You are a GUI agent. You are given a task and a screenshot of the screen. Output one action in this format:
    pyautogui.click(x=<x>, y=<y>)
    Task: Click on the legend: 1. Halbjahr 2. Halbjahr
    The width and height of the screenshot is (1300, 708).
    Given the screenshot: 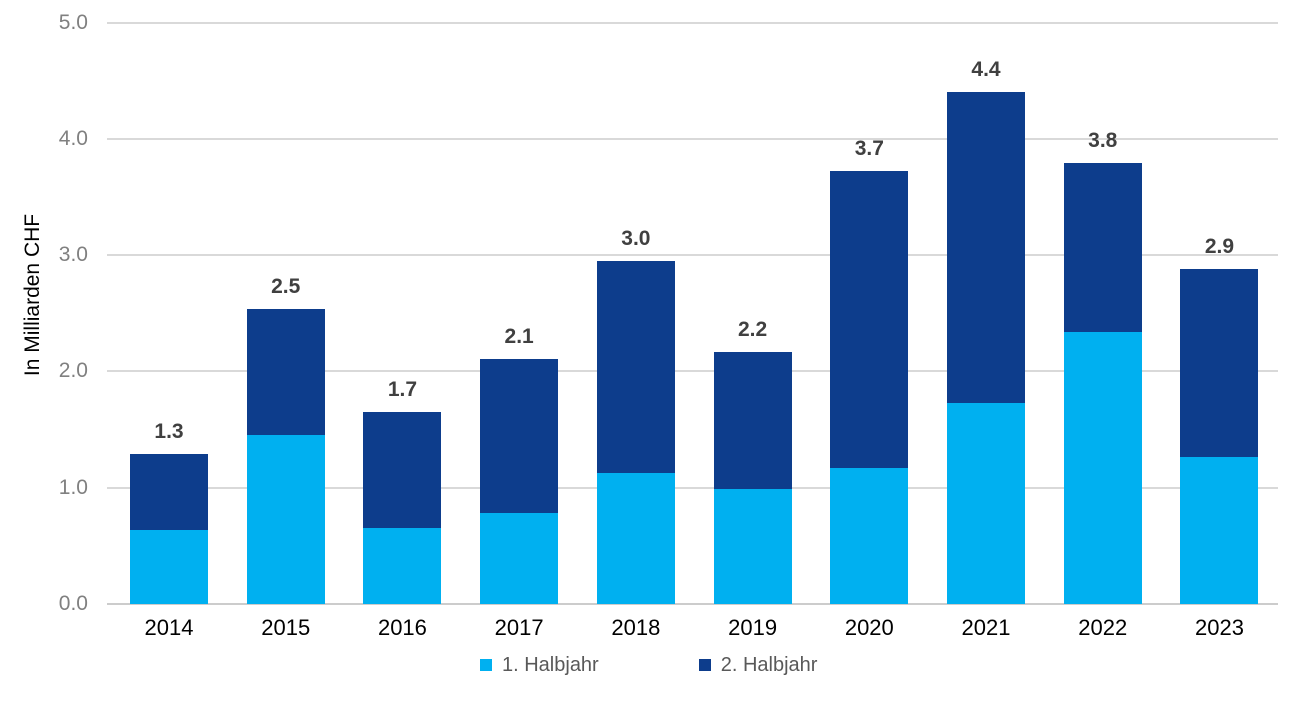 What is the action you would take?
    pyautogui.click(x=648, y=665)
    